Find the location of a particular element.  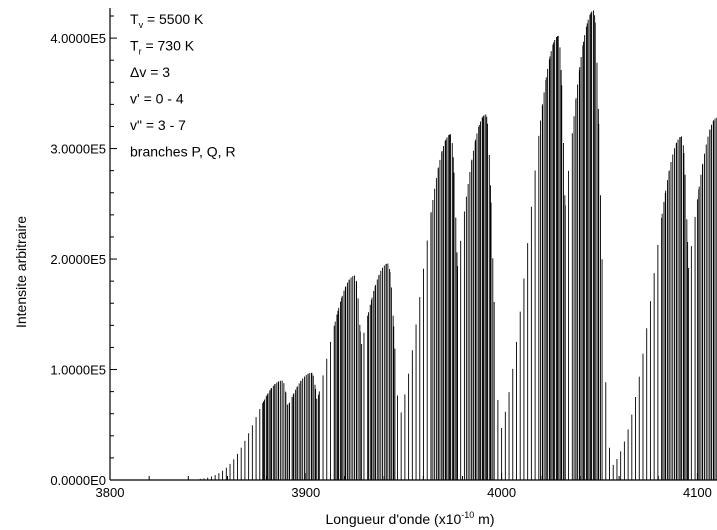

y-tick-label: 1.0000E5 is located at coordinates (78, 370).